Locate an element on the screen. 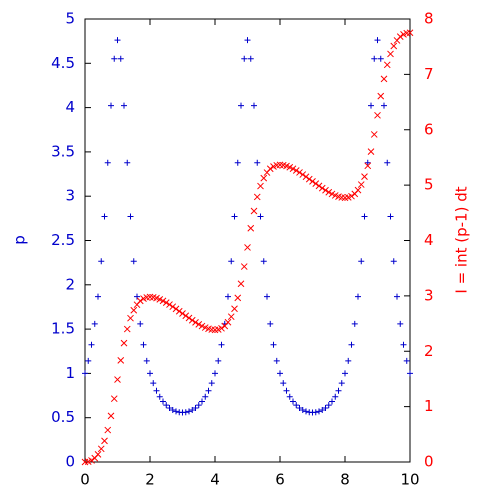 The height and width of the screenshot is (504, 500). y2-tick-label: 7 is located at coordinates (429, 74).